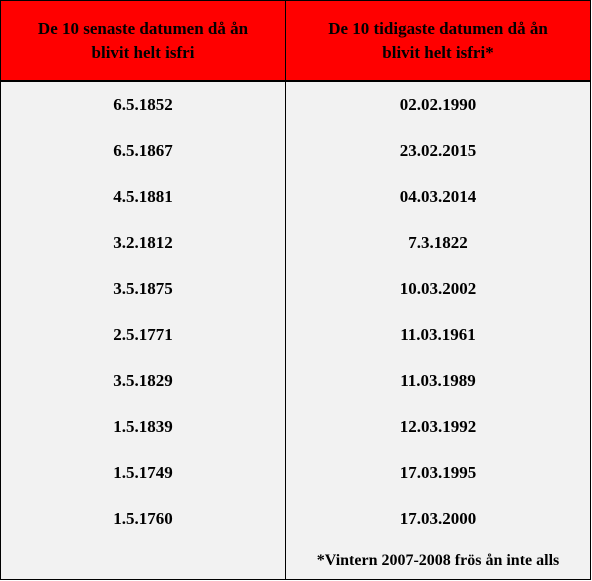 Image resolution: width=592 pixels, height=581 pixels. Describe the element at coordinates (438, 560) in the screenshot. I see `footnote: *Vintern 2007-2008 frös ån inte alls` at that location.